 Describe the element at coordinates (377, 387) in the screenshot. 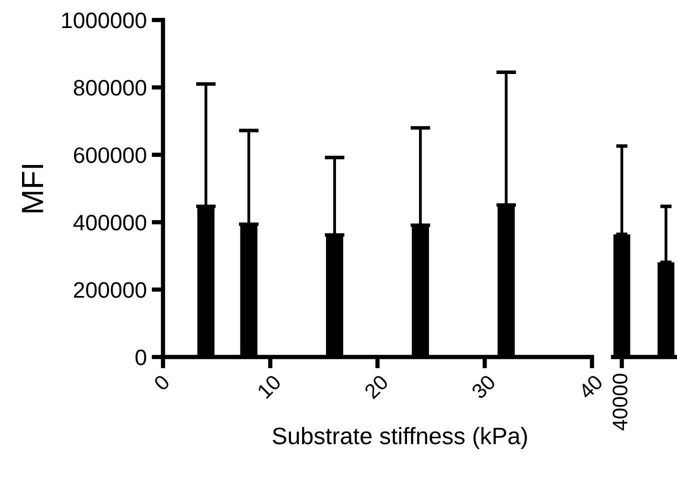

I see `x-tick-label: 20` at that location.